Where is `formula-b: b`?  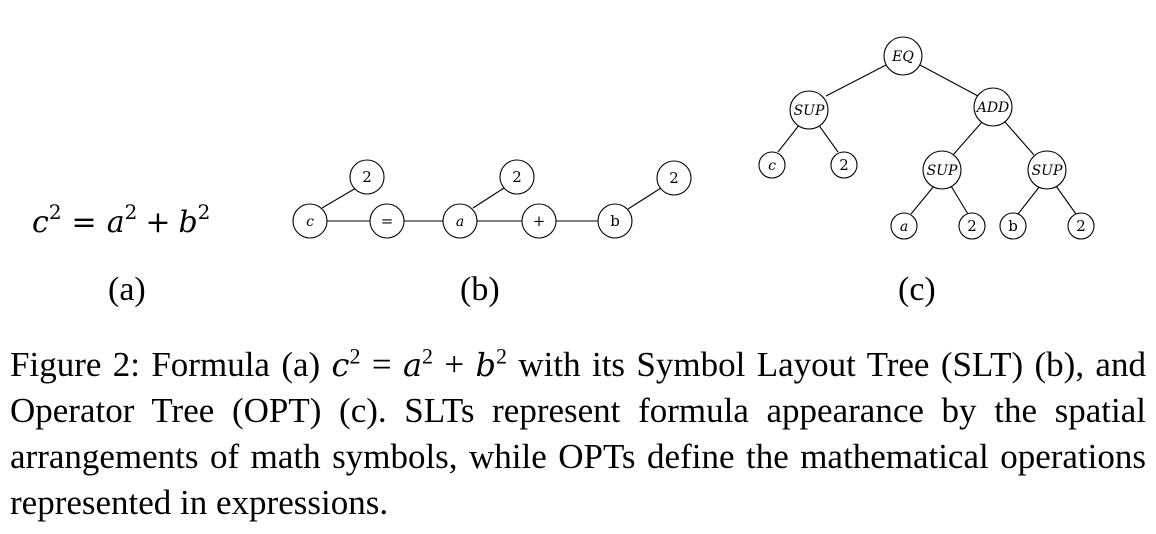
formula-b: b is located at coordinates (187, 222).